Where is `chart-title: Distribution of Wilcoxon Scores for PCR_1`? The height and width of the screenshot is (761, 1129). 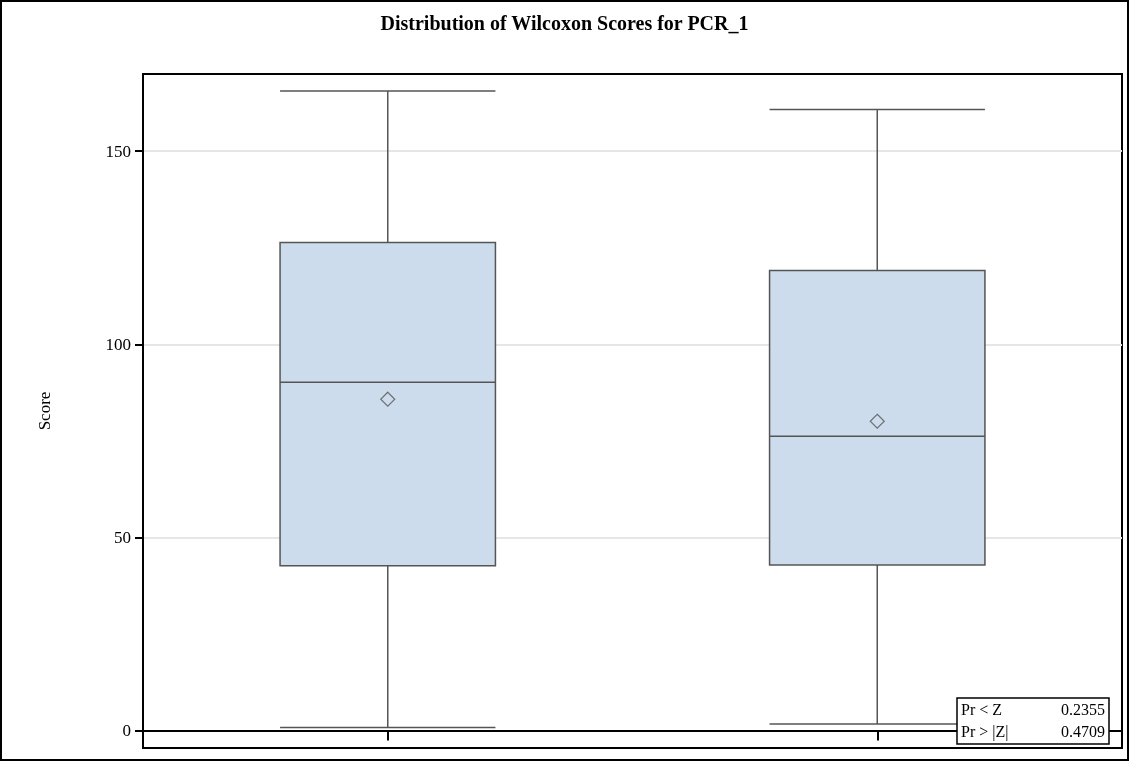 chart-title: Distribution of Wilcoxon Scores for PCR_1 is located at coordinates (564, 23).